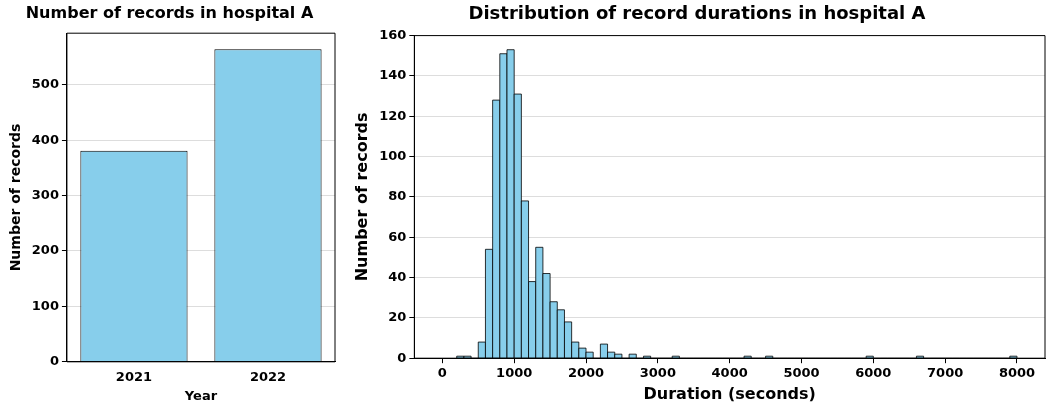 This screenshot has height=406, width=1047. I want to click on x-tick-label: 5000, so click(801, 373).